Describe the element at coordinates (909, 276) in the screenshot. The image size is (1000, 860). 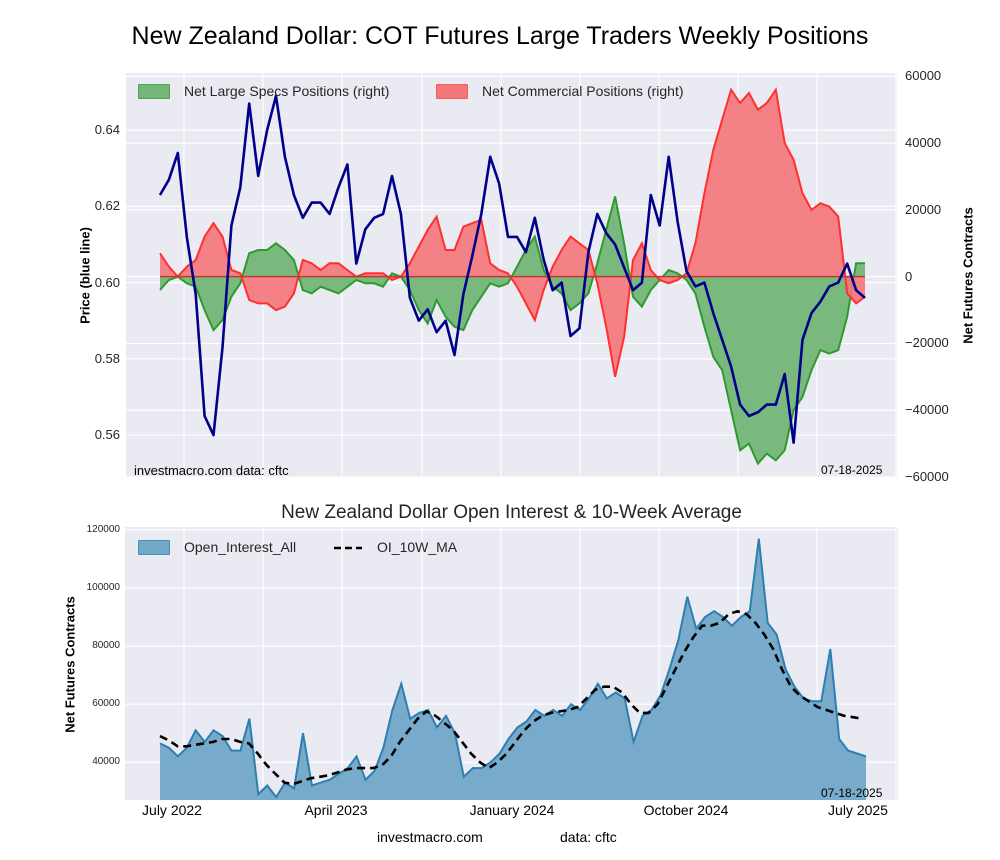
I see `right-ytick-label: 0` at that location.